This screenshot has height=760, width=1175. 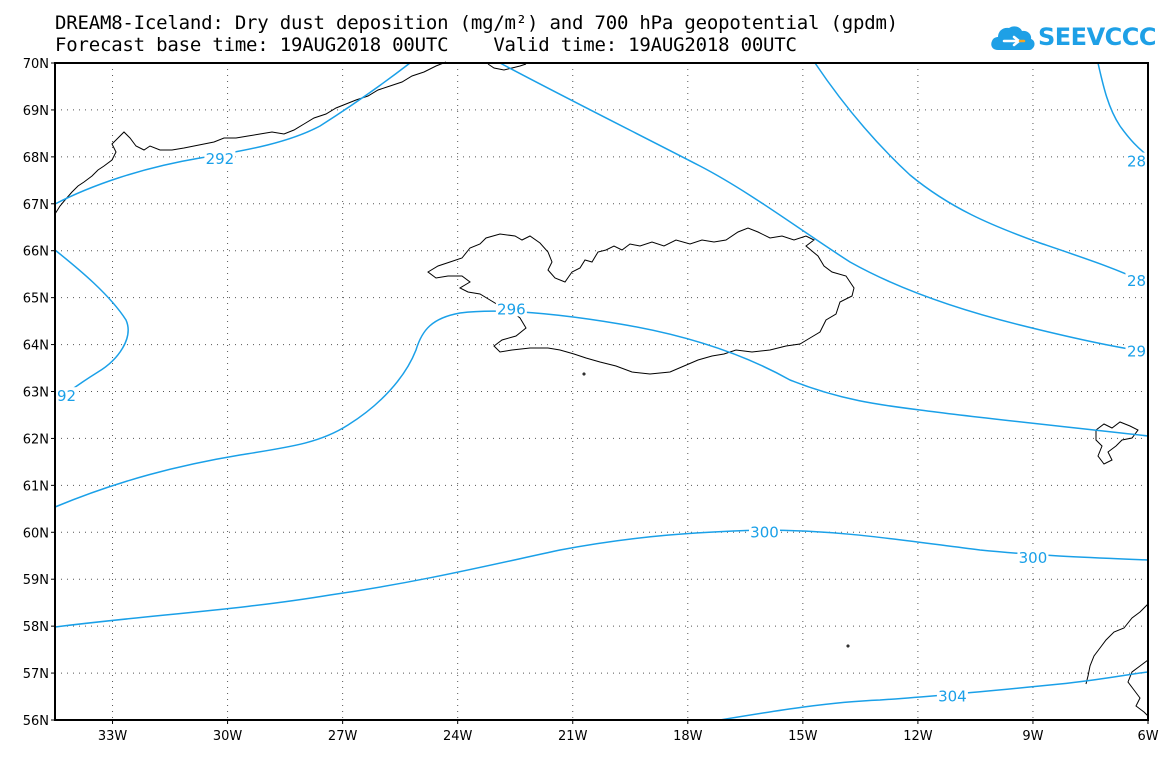 I want to click on lon-tick-label: 6W, so click(x=1147, y=736).